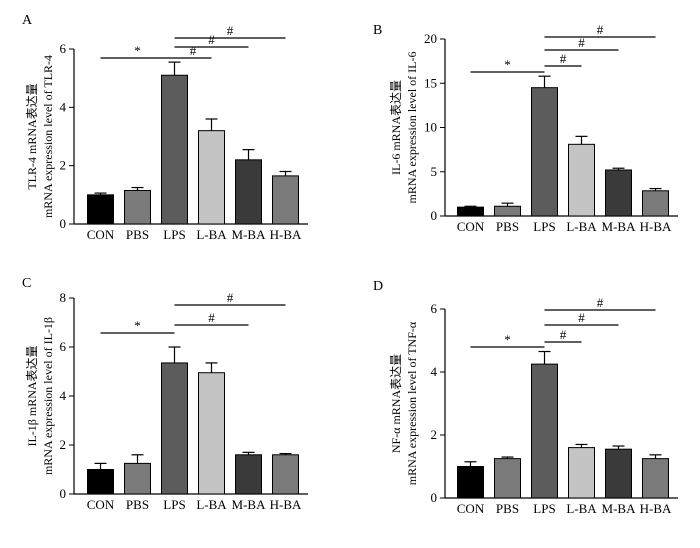 Image resolution: width=700 pixels, height=548 pixels. Describe the element at coordinates (544, 508) in the screenshot. I see `panel-d-x-tick-label: LPS` at that location.